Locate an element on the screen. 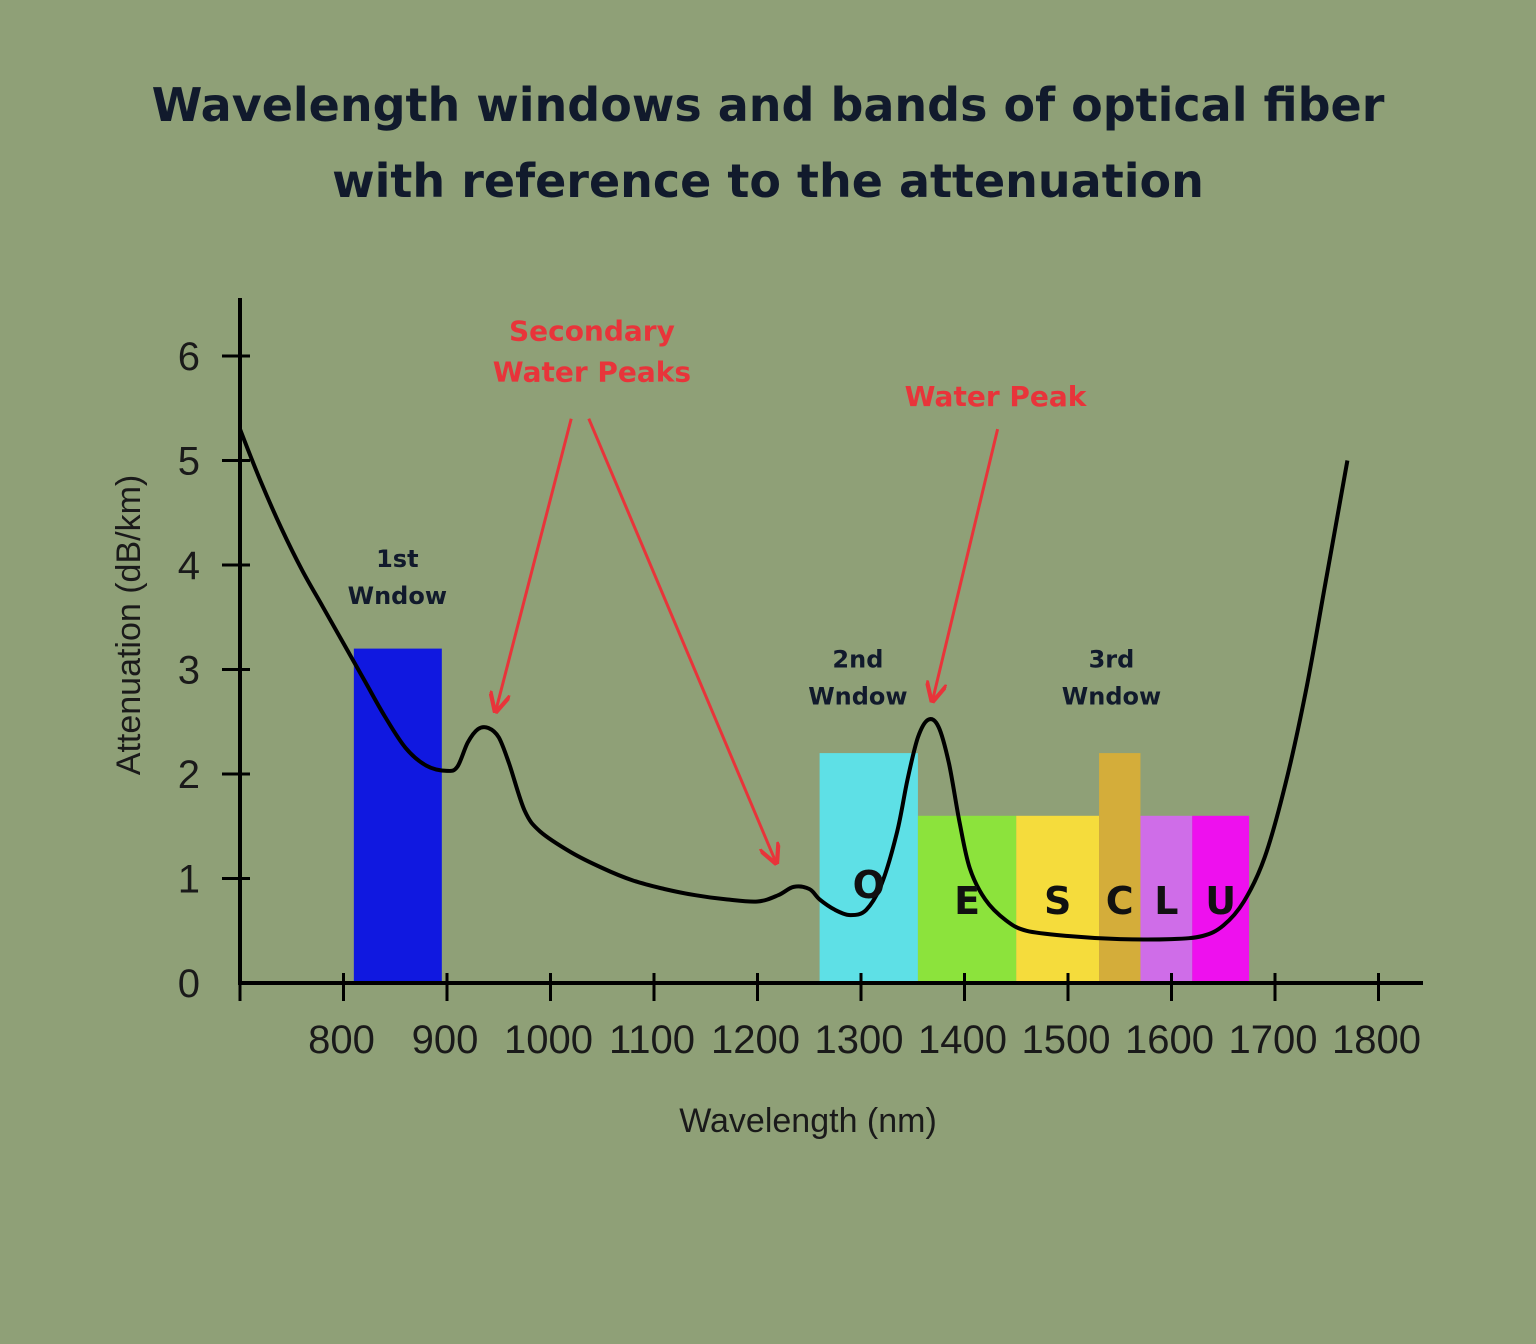  x-tick-label: 1500 is located at coordinates (1066, 1040).